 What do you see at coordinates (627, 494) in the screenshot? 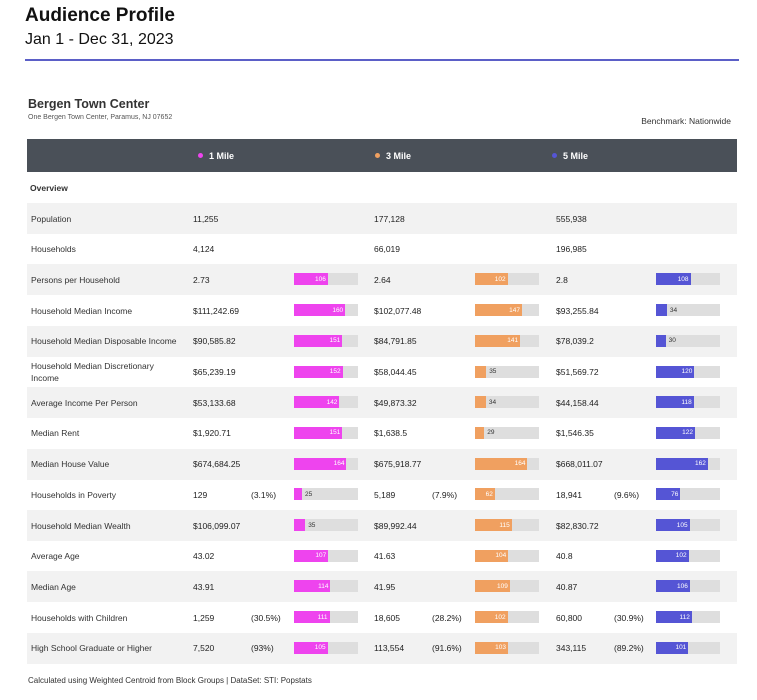
I see `cell-percent: (9.6%)` at bounding box center [627, 494].